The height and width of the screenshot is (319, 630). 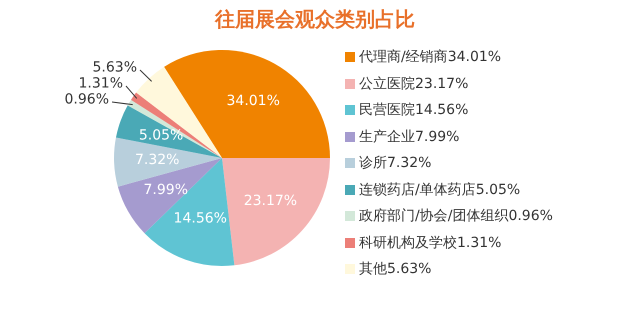 I want to click on legend-label: 代理商/经销商, so click(x=403, y=57).